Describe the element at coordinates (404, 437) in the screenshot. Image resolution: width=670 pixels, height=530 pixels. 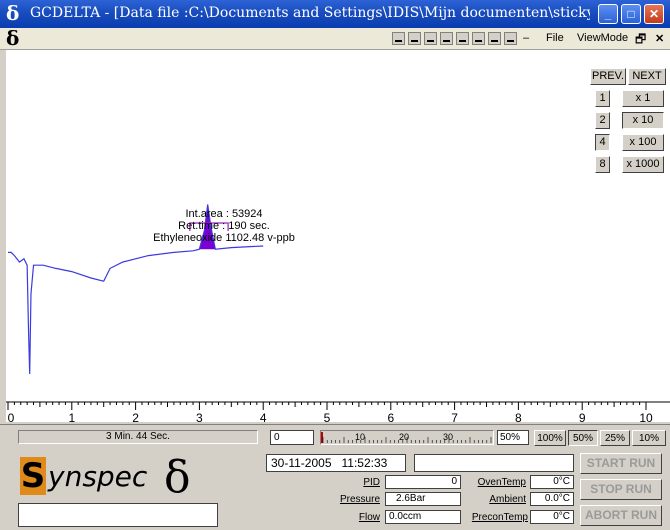
I see `progress-label-20: 20` at that location.